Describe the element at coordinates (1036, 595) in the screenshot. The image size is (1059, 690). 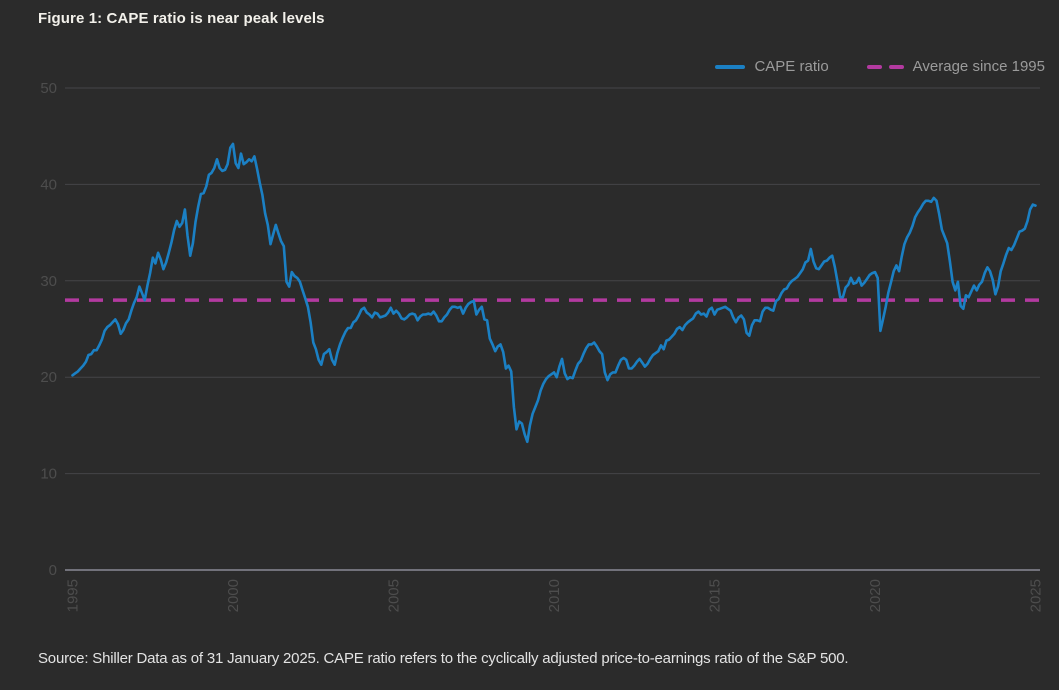
I see `x-tick-label: 2025` at that location.